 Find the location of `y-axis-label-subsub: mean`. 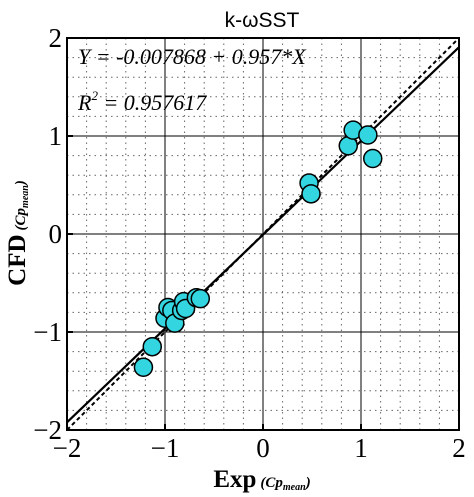

y-axis-label-subsub: mean is located at coordinates (25, 196).